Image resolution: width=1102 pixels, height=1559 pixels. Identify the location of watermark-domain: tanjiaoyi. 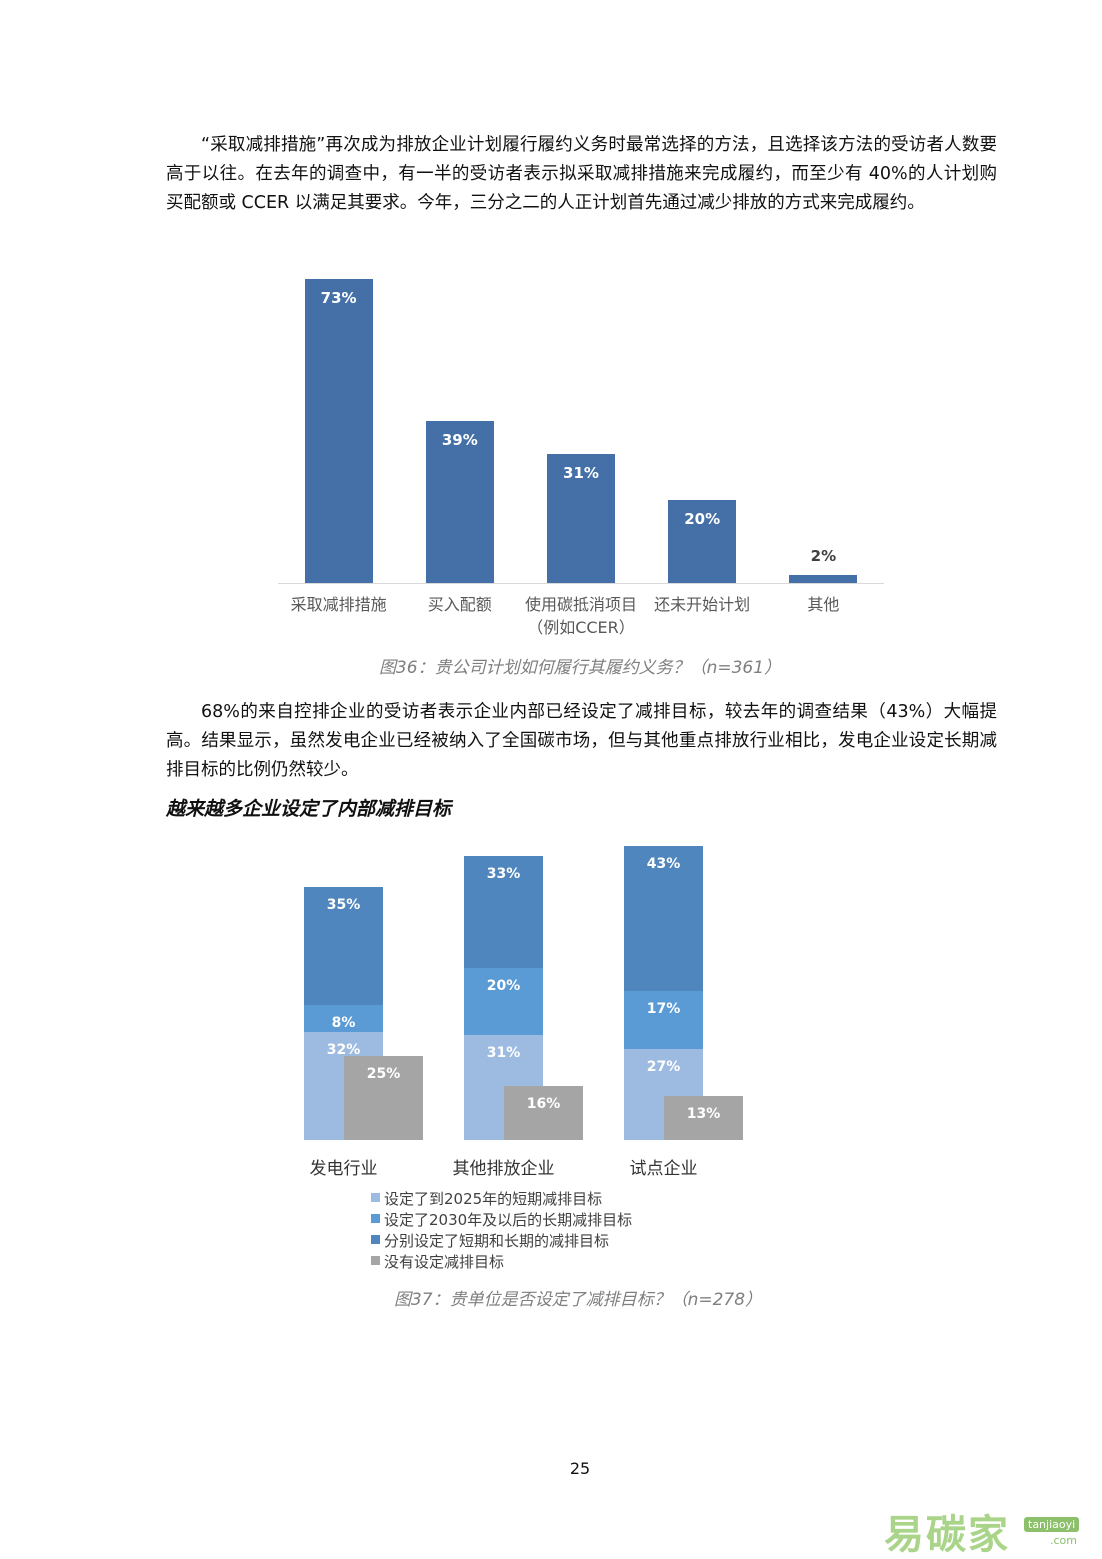
(1052, 1524).